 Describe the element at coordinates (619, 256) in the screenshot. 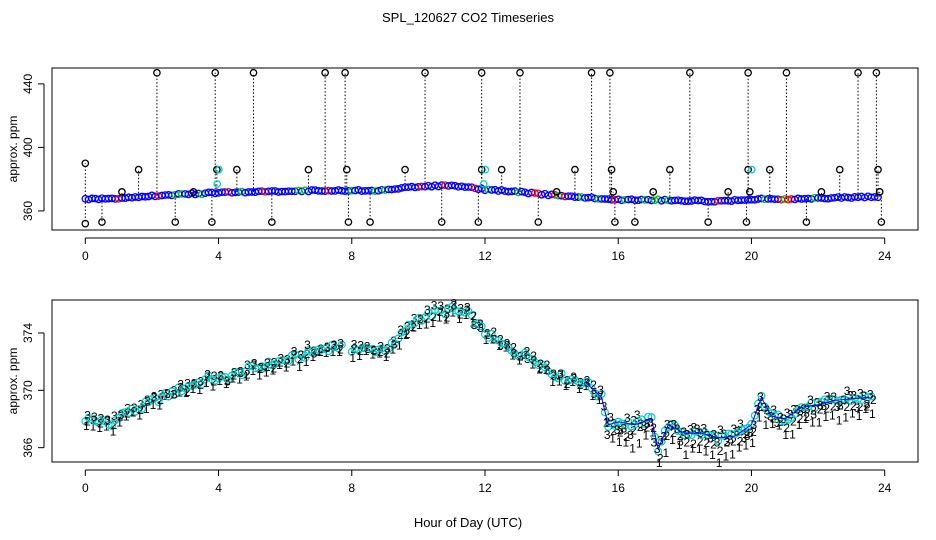

I see `top-x-tick-label: 16` at that location.